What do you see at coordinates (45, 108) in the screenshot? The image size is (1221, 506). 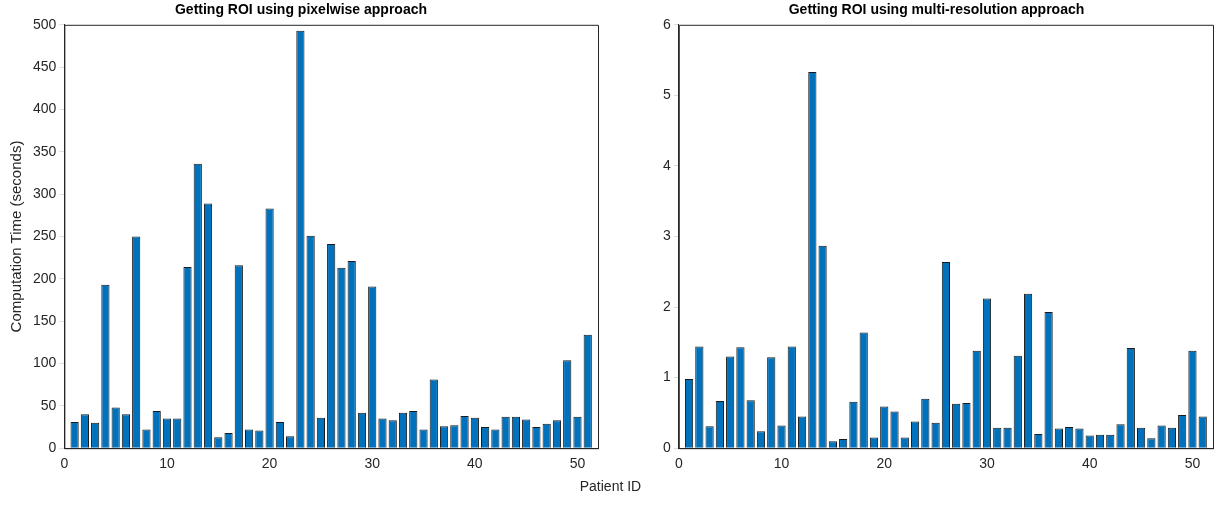 I see `y-tick-label: 400` at bounding box center [45, 108].